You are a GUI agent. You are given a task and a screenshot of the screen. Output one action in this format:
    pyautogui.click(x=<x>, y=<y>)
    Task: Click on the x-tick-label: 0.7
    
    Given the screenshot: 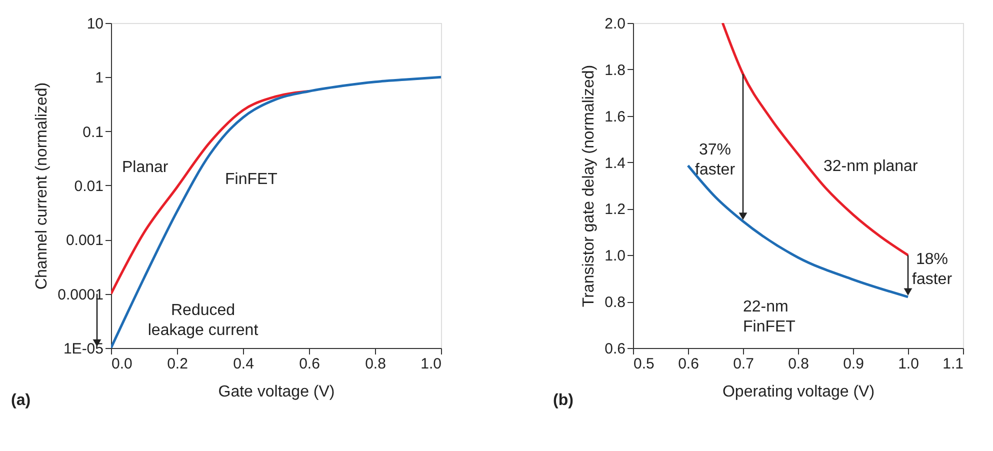 What is the action you would take?
    pyautogui.click(x=743, y=364)
    